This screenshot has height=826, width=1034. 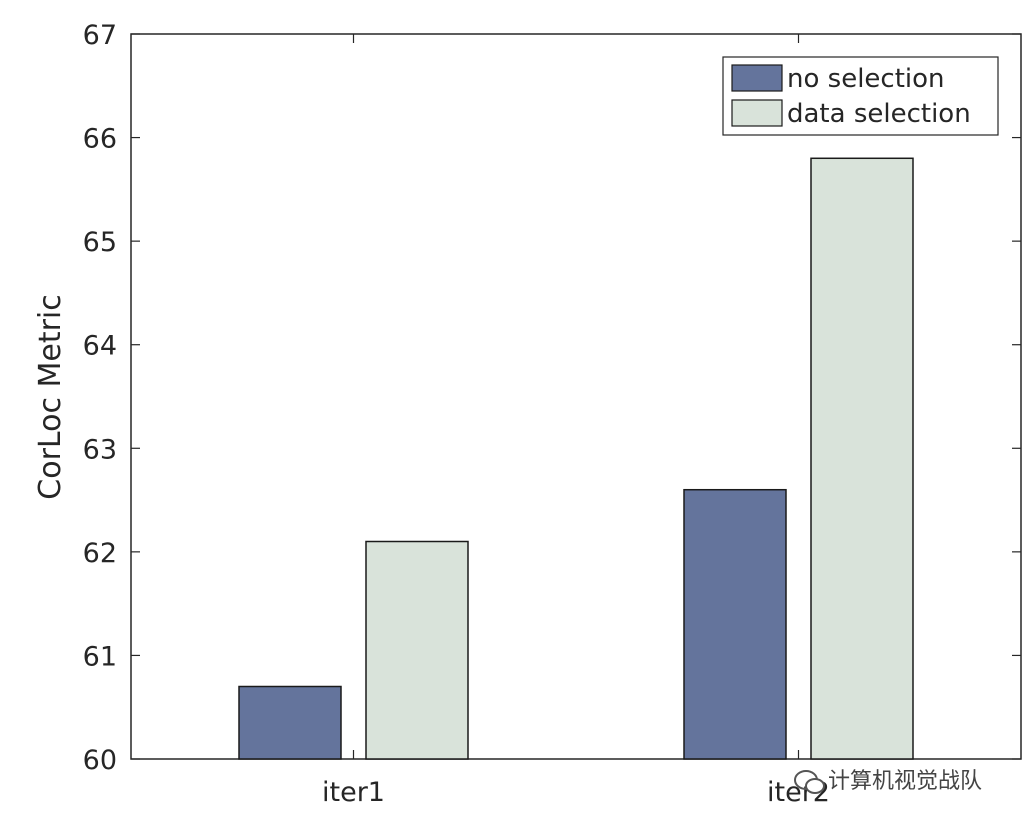 What do you see at coordinates (866, 79) in the screenshot?
I see `legend-label: no selection` at bounding box center [866, 79].